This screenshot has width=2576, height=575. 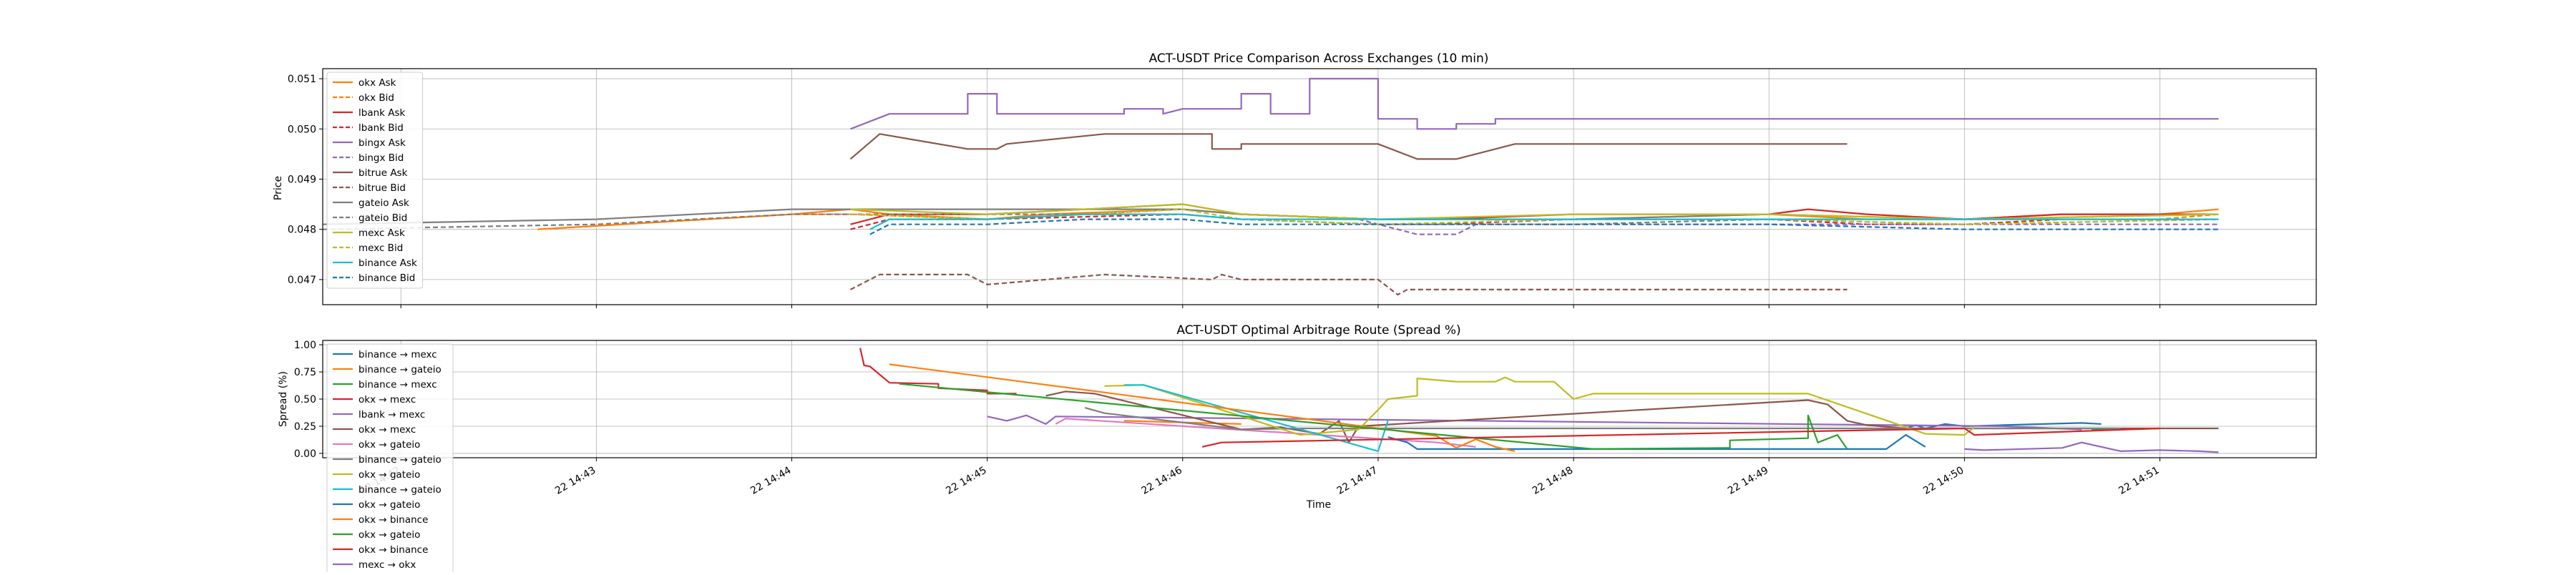 I want to click on series-line-binance-bid, so click(x=1544, y=227).